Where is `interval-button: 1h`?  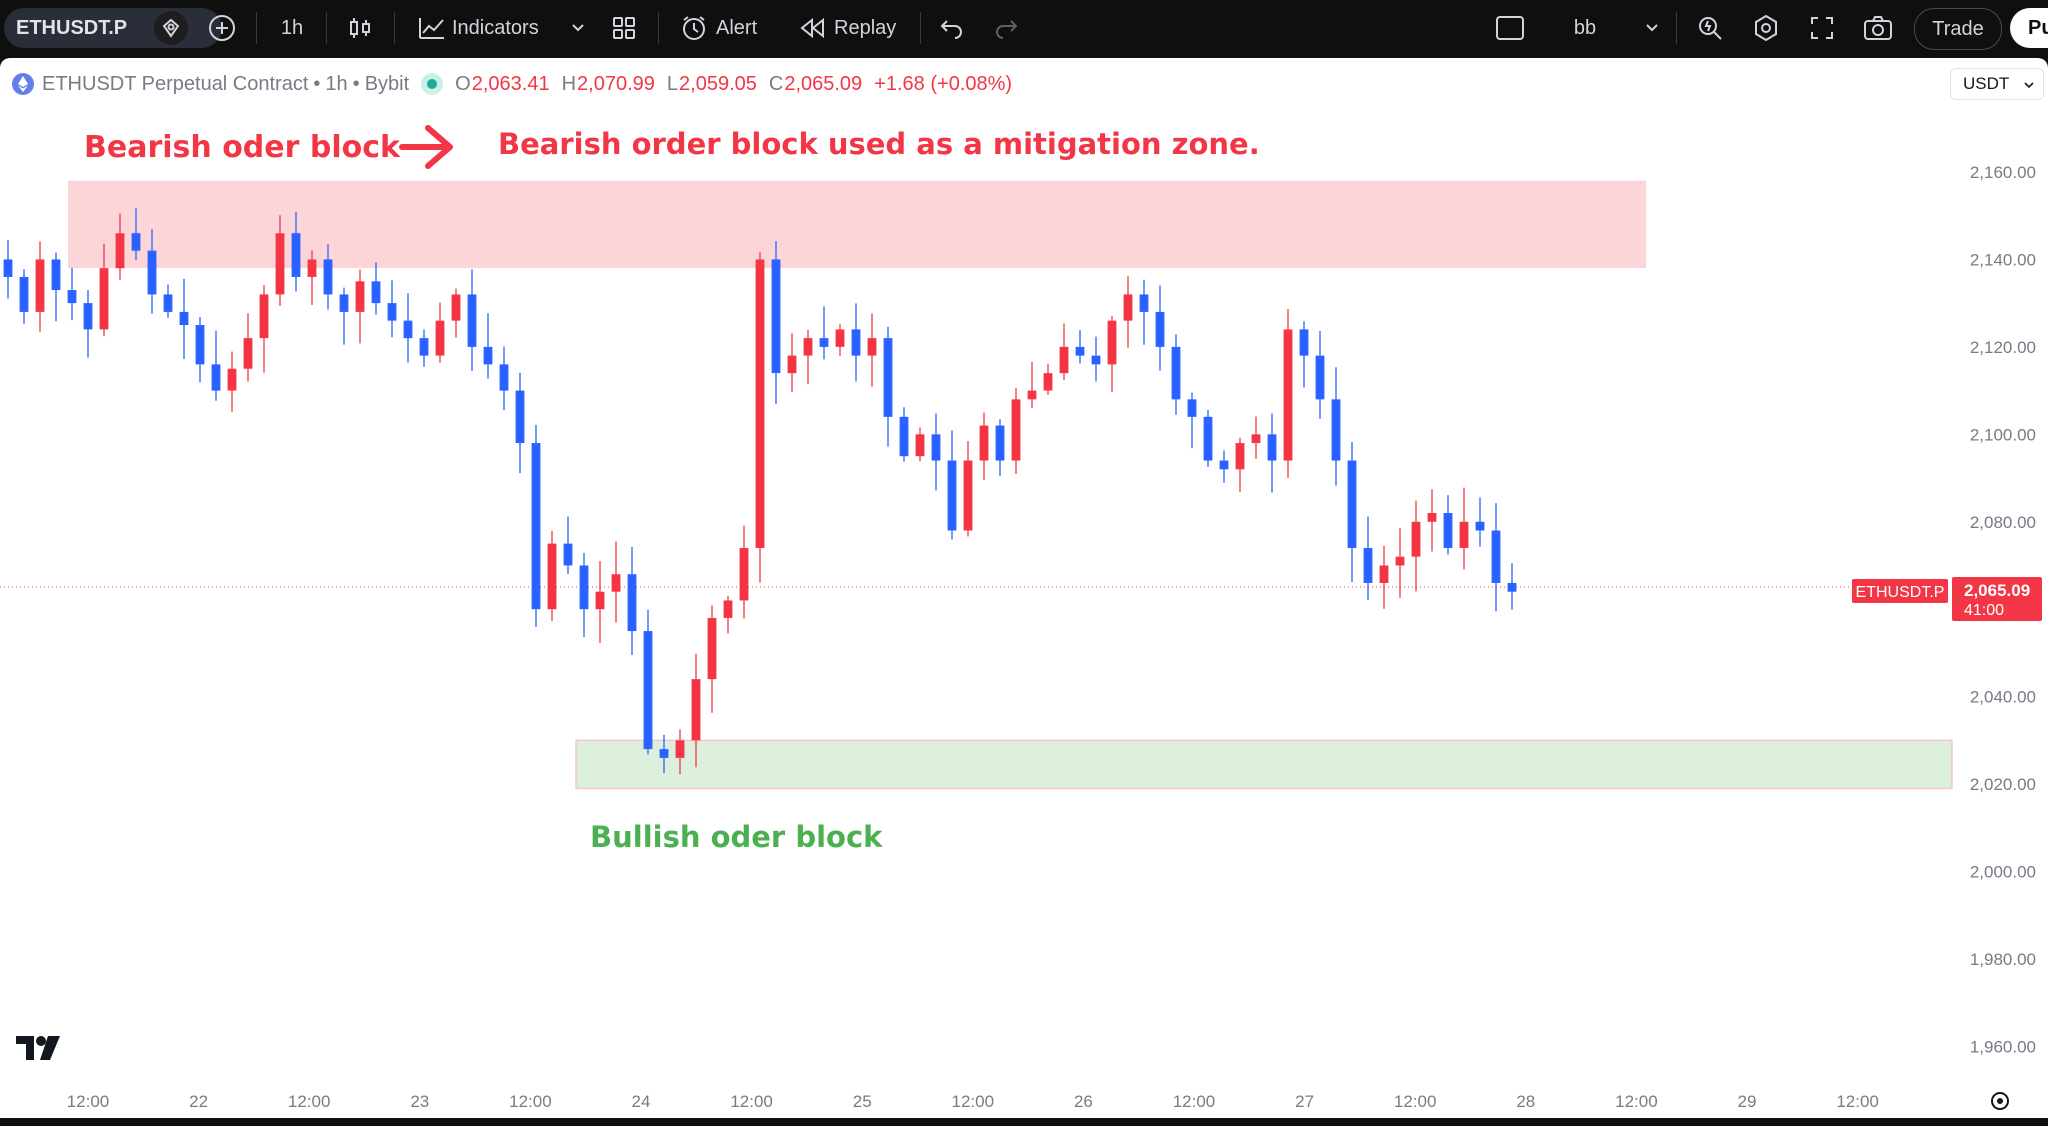 interval-button: 1h is located at coordinates (292, 27).